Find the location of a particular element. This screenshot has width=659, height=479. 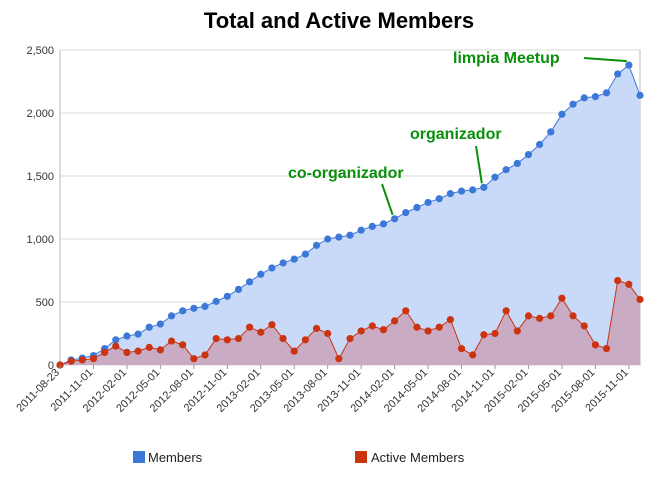

y-tick-label: 0 is located at coordinates (51, 366).